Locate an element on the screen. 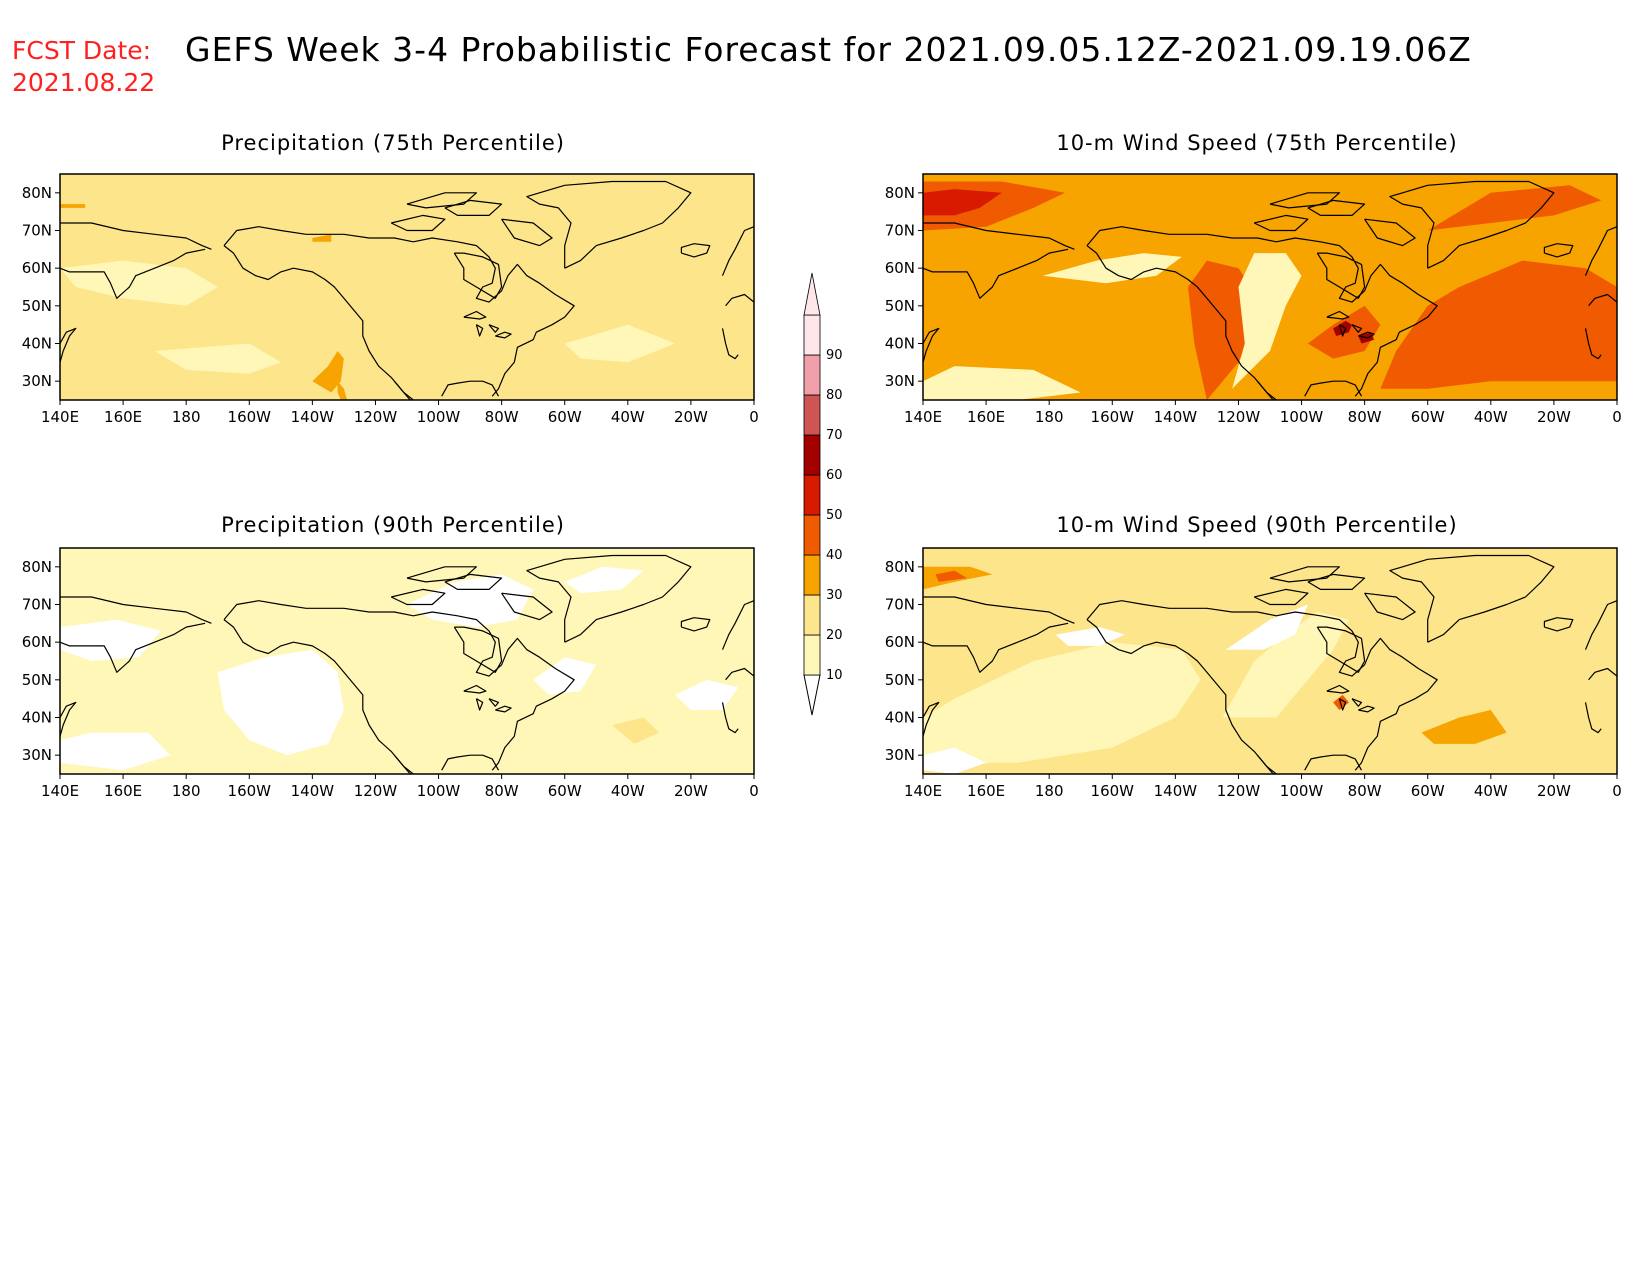 Image resolution: width=1650 pixels, height=1275 pixels. panel-title-precip-75: Precipitation (75th Percentile) is located at coordinates (393, 143).